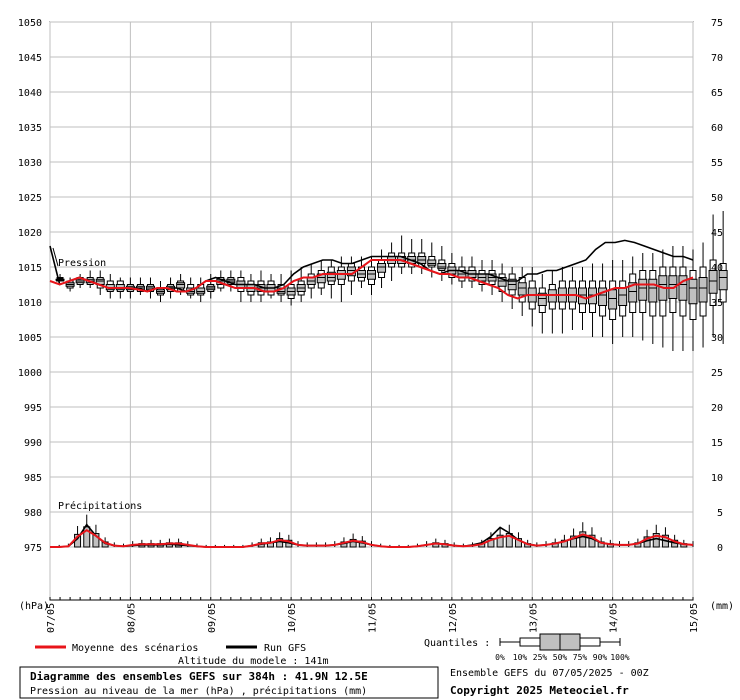 This screenshot has height=700, width=740. What do you see at coordinates (562, 657) in the screenshot?
I see `quantiles-ticks: 0% 10% 25% 50% 75% 90% 100%` at bounding box center [562, 657].